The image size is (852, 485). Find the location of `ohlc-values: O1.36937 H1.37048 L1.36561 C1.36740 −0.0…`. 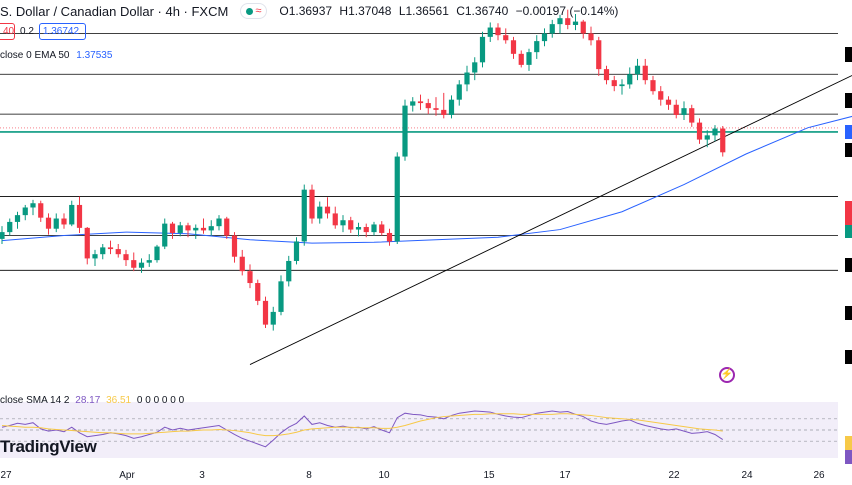

ohlc-values: O1.36937 H1.37048 L1.36561 C1.36740 −0.0… is located at coordinates (450, 11).